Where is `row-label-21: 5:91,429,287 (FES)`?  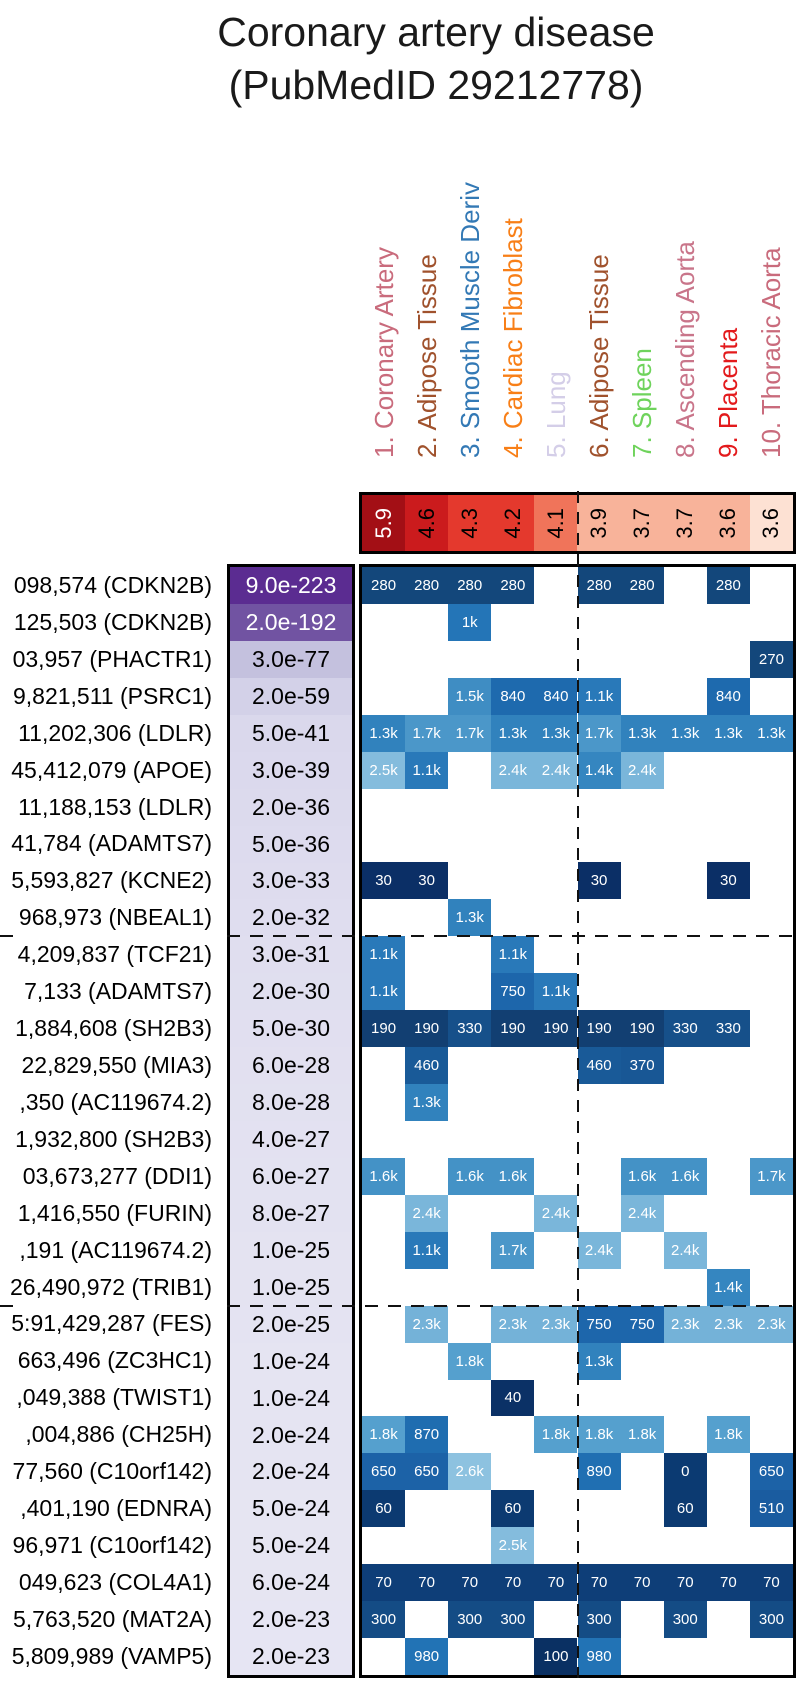 row-label-21: 5:91,429,287 (FES) is located at coordinates (111, 1323).